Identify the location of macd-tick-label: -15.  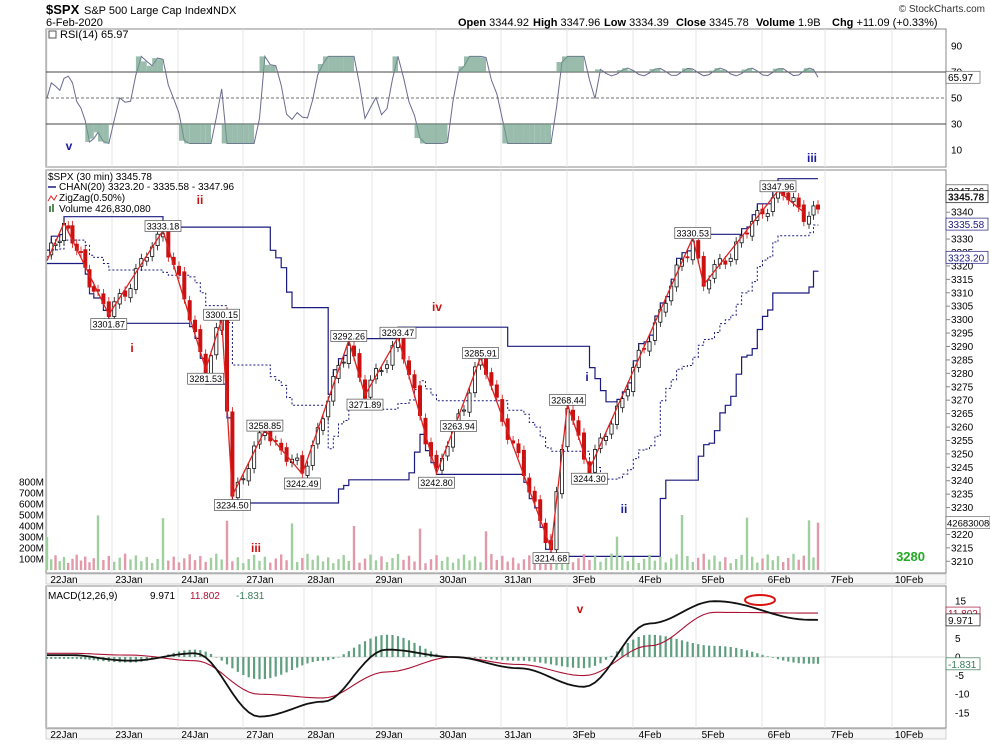
(962, 713).